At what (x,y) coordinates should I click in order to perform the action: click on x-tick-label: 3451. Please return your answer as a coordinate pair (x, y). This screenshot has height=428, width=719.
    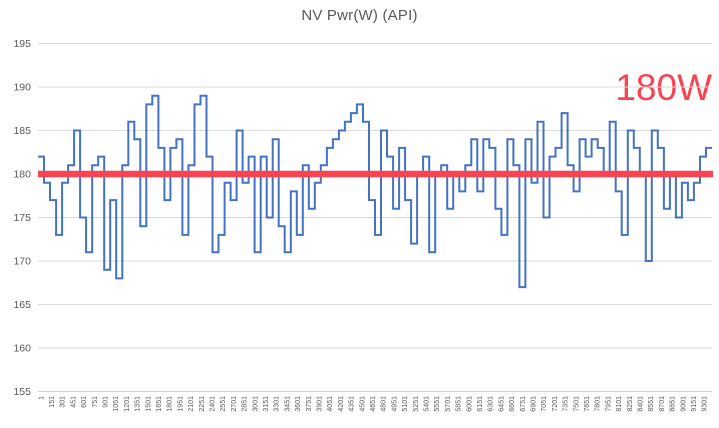
    Looking at the image, I should click on (287, 404).